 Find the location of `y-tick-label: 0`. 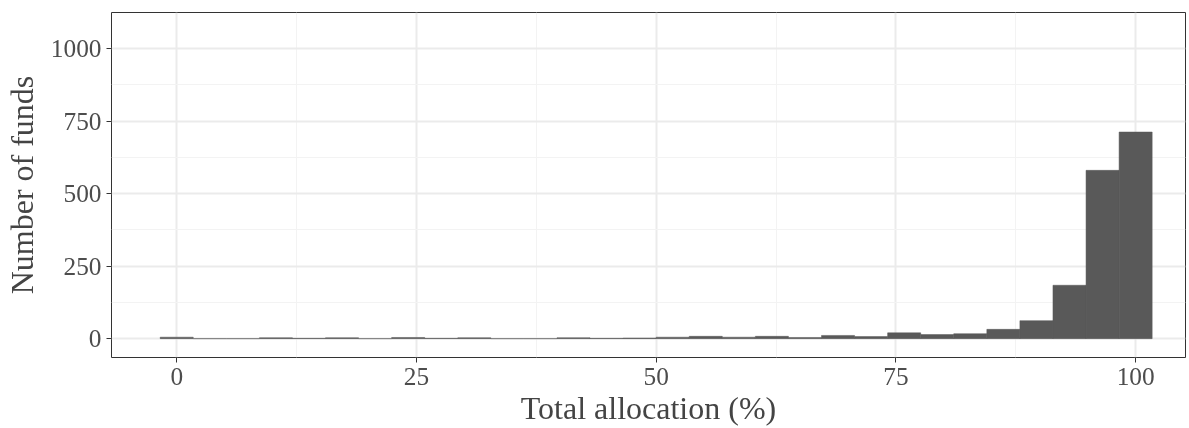

y-tick-label: 0 is located at coordinates (95, 338).